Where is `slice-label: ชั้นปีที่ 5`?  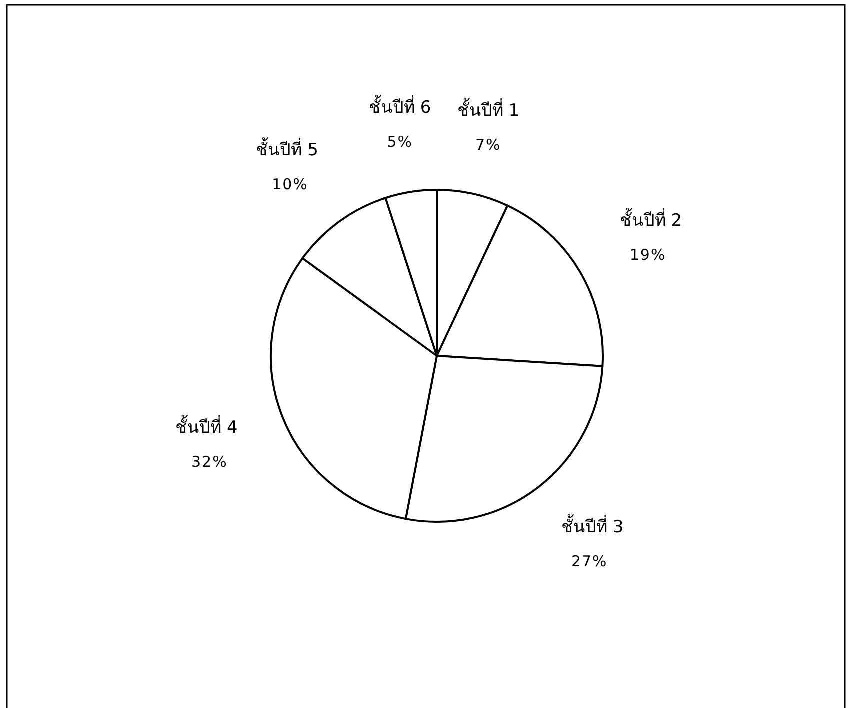
slice-label: ชั้นปีที่ 5 is located at coordinates (287, 148).